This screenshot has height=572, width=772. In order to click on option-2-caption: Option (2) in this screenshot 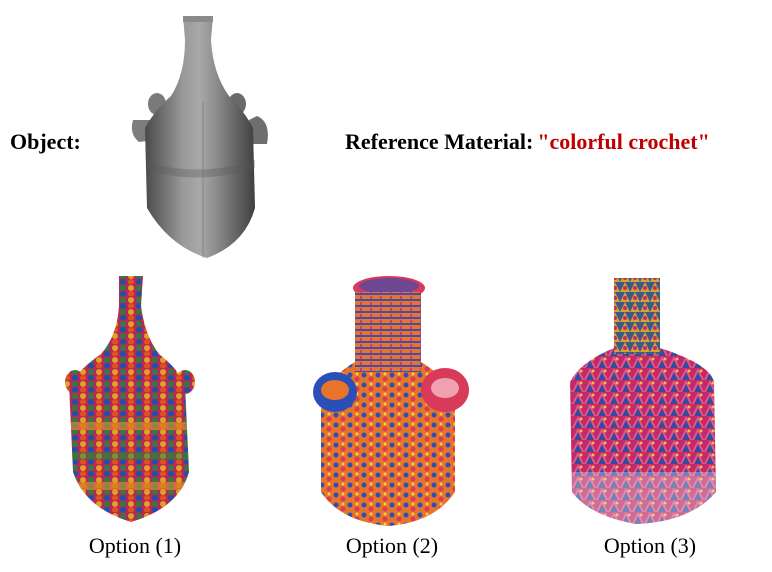, I will do `click(392, 545)`.